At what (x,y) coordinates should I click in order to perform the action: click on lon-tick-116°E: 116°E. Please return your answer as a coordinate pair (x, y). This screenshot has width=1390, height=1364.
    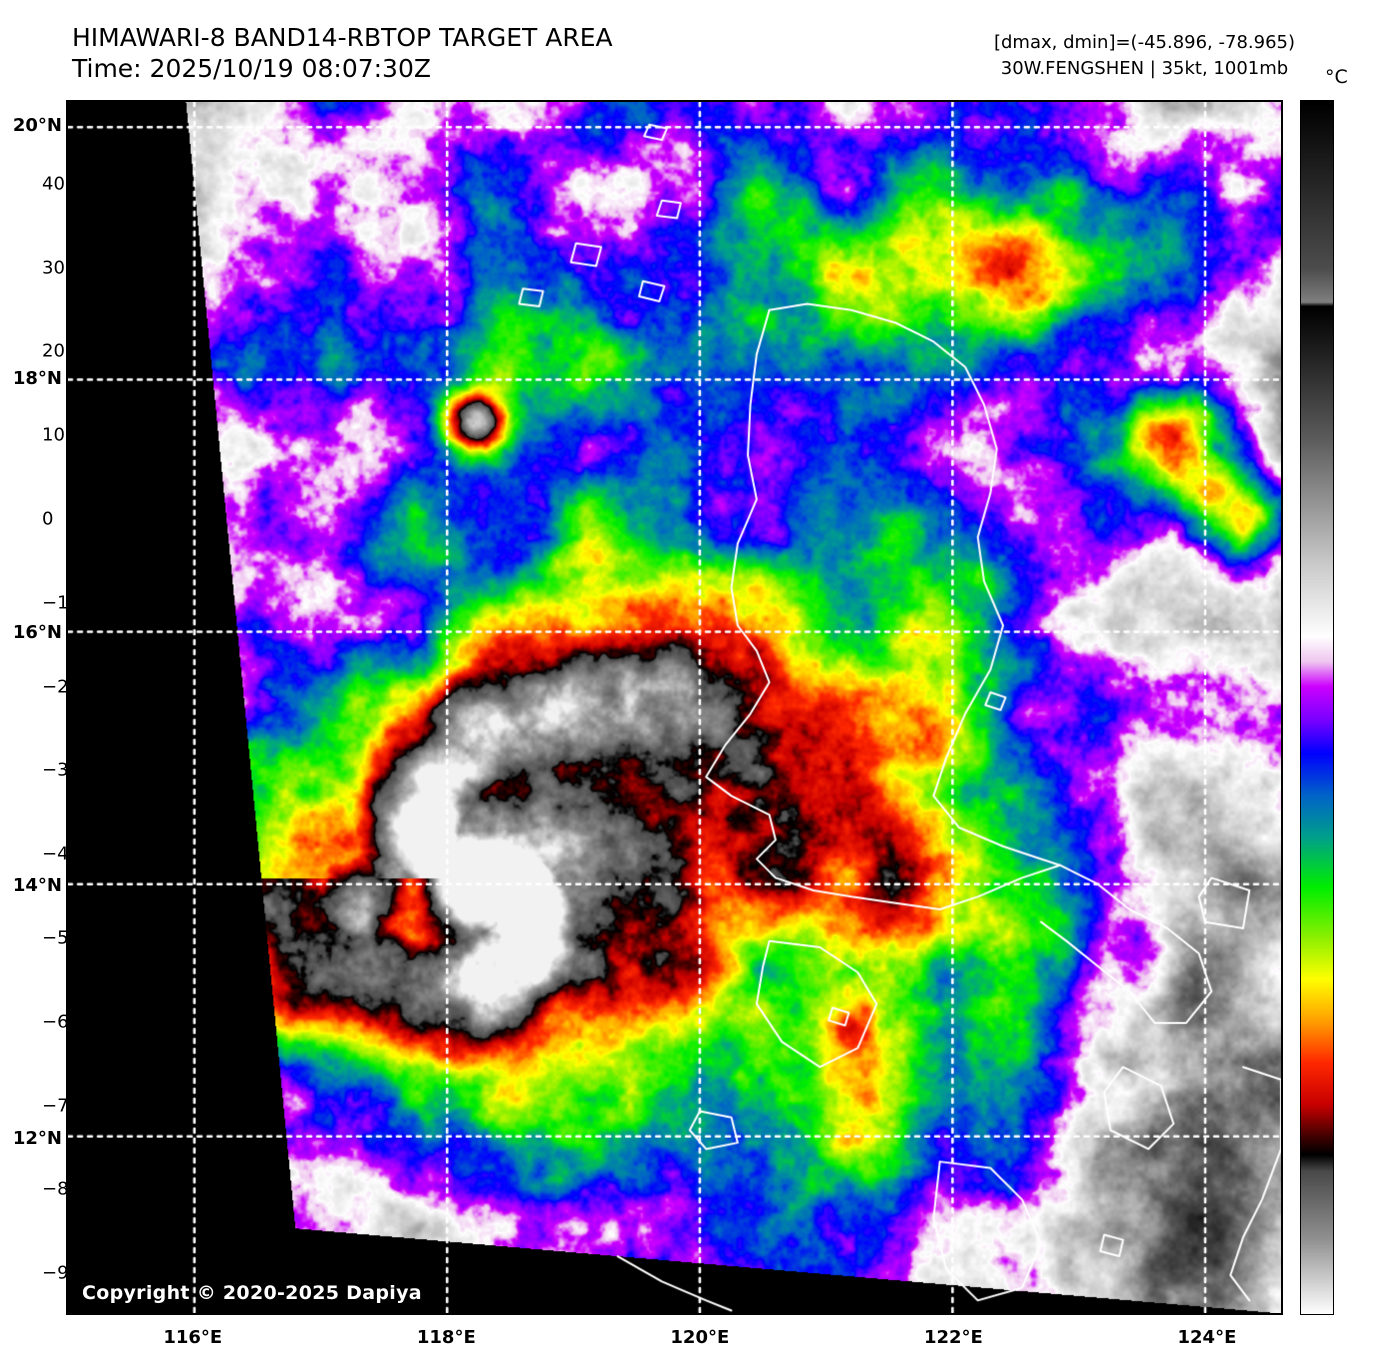
    Looking at the image, I should click on (193, 1337).